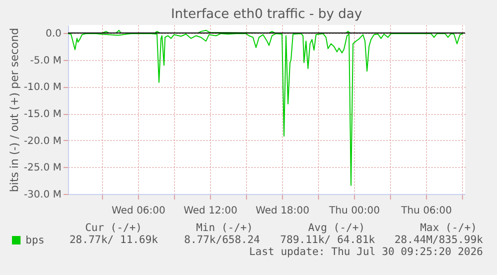 Image resolution: width=497 pixels, height=275 pixels. What do you see at coordinates (354, 211) in the screenshot?
I see `x-tick-label: Thu 00:00` at bounding box center [354, 211].